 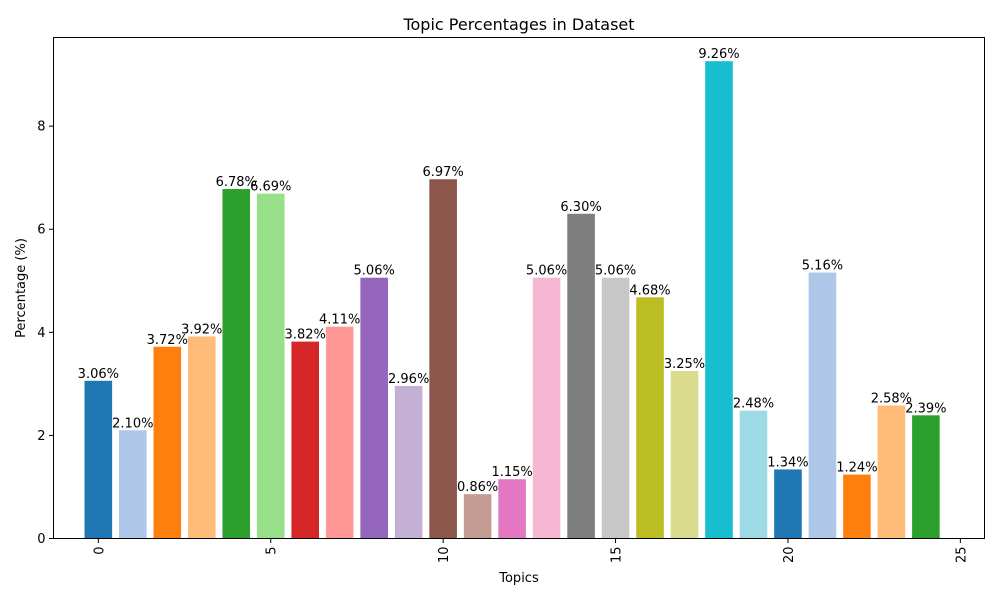 What do you see at coordinates (21, 288) in the screenshot?
I see `y-axis-label: Percentage (%)` at bounding box center [21, 288].